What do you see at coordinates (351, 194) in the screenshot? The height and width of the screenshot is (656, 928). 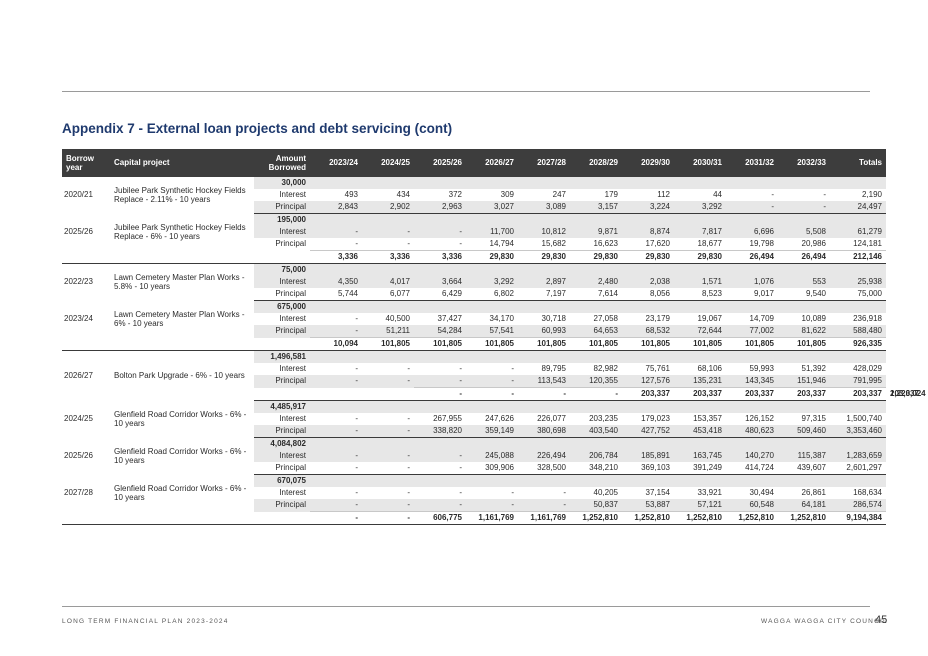 I see `value-cell: 493` at bounding box center [351, 194].